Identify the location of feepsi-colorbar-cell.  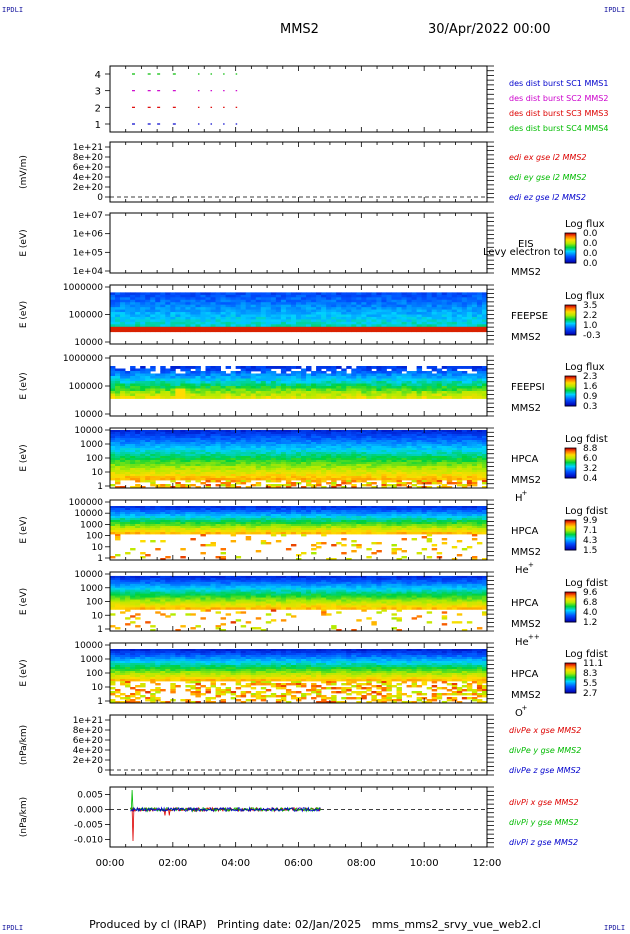
(570, 403).